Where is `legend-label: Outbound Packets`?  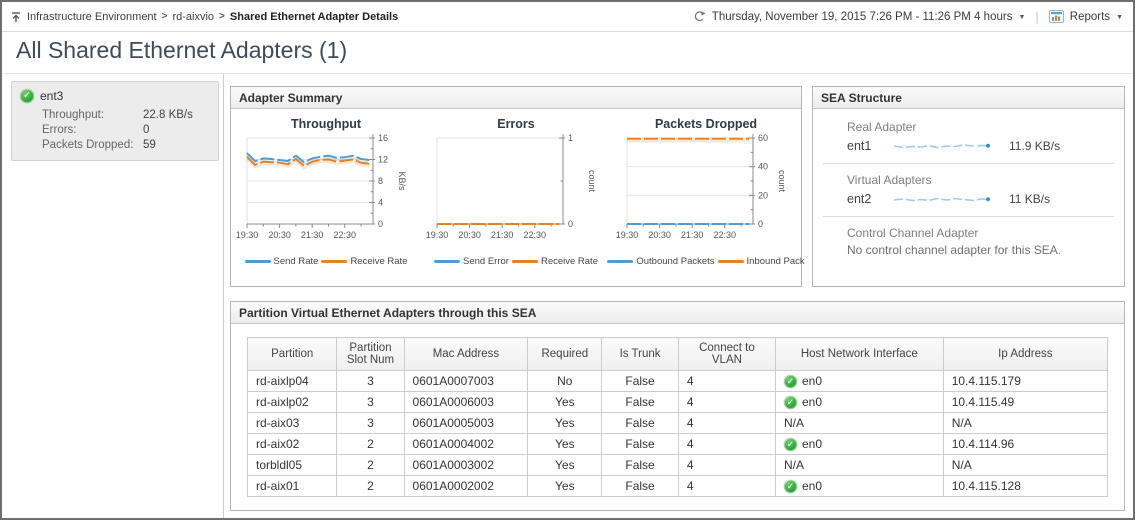
legend-label: Outbound Packets is located at coordinates (675, 261).